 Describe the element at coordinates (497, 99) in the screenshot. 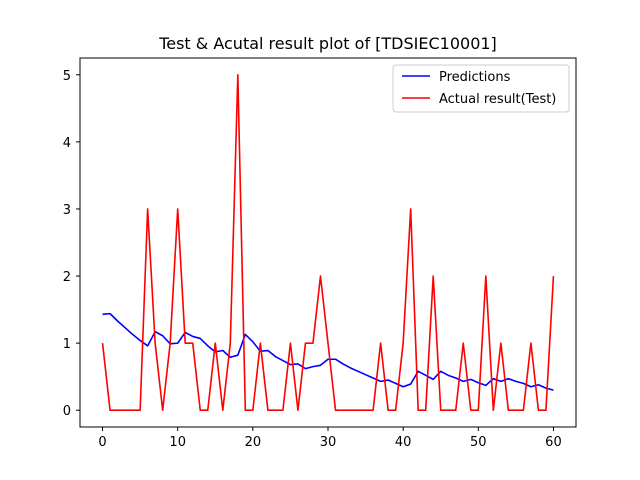

I see `legend-label-actual: Actual result(Test)` at that location.